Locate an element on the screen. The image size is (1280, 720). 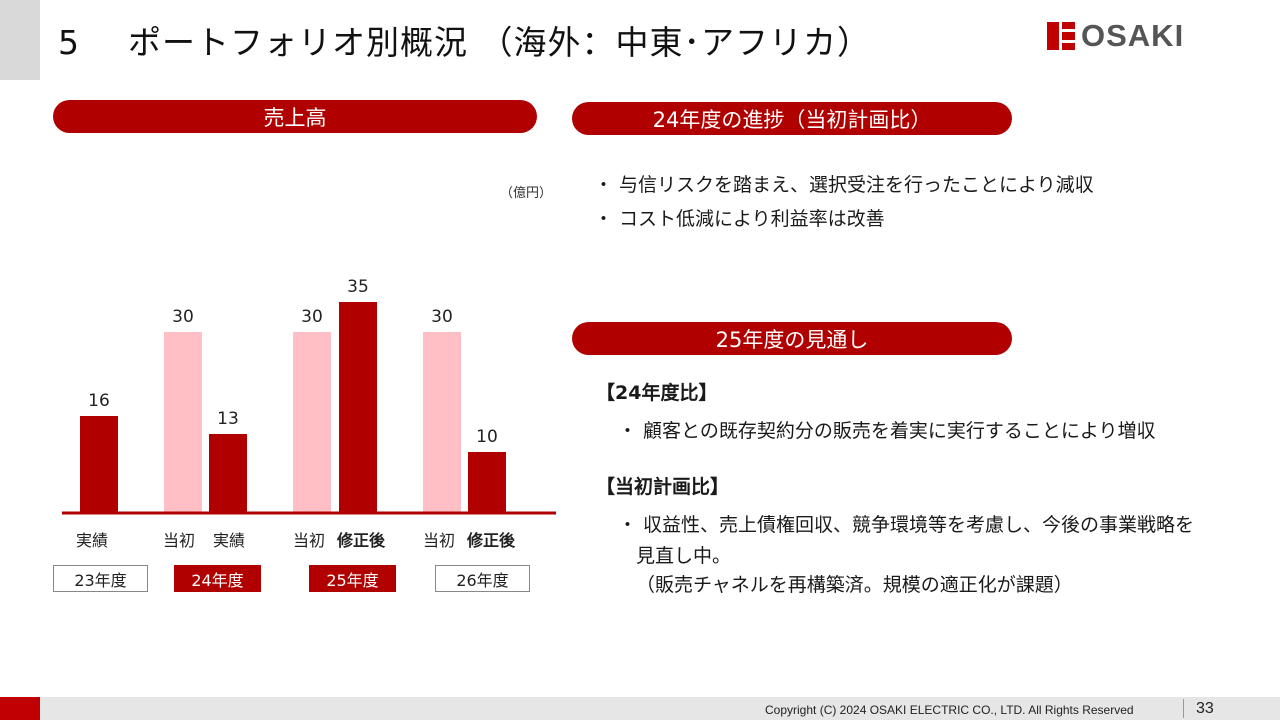
cat-label-26-plan: 当初 is located at coordinates (439, 540).